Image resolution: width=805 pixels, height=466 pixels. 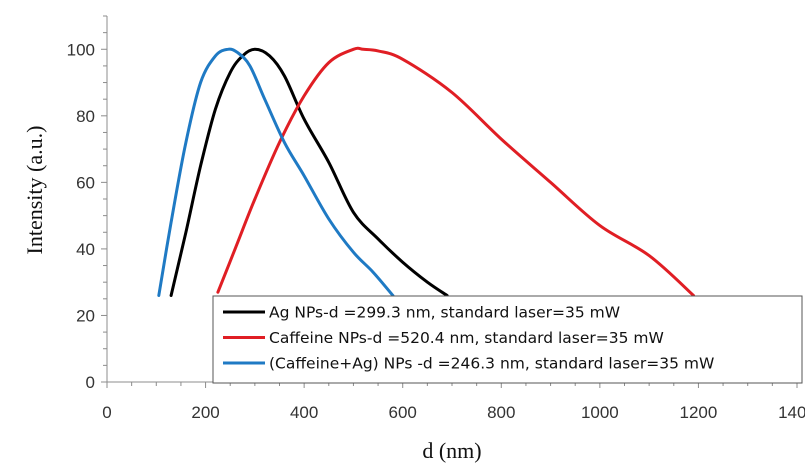 What do you see at coordinates (106, 412) in the screenshot?
I see `x-tick-label: 0` at bounding box center [106, 412].